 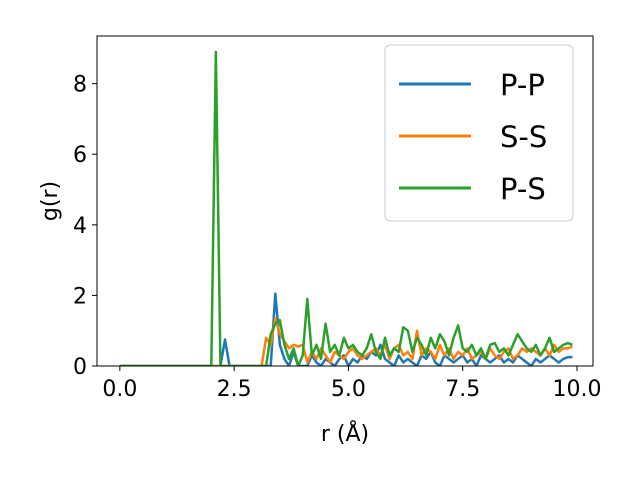 I want to click on legend: P-P S-S P-S, so click(x=479, y=133).